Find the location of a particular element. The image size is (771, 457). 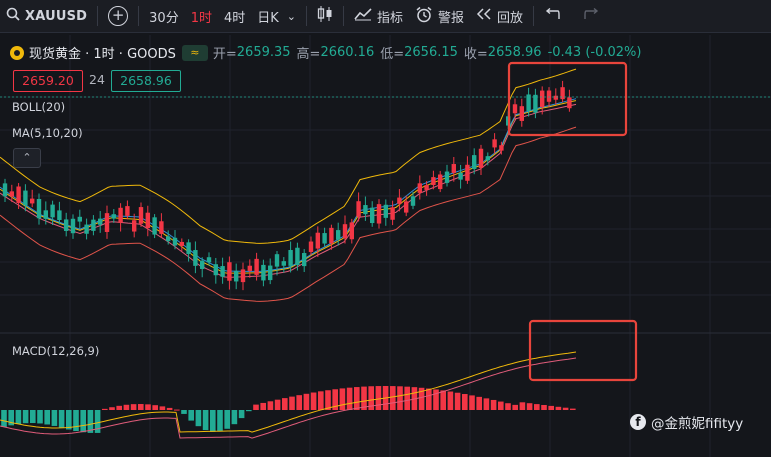

interval-30m: 30分 is located at coordinates (164, 16).